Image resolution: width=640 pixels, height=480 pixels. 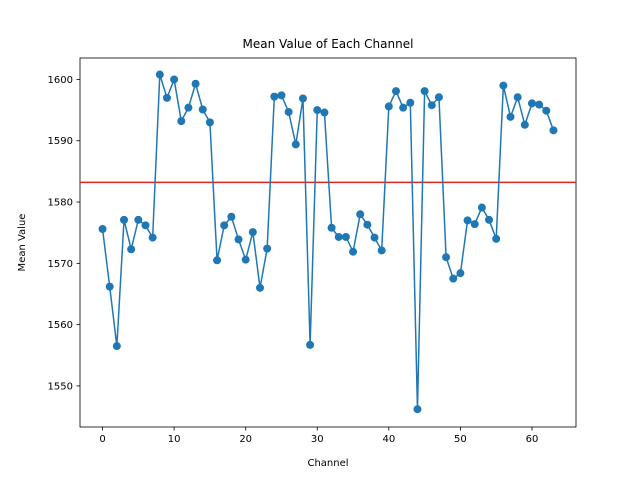 I want to click on y-axis-ticks: 1550 1560 1570 1580 1590 1600, so click(x=64, y=233).